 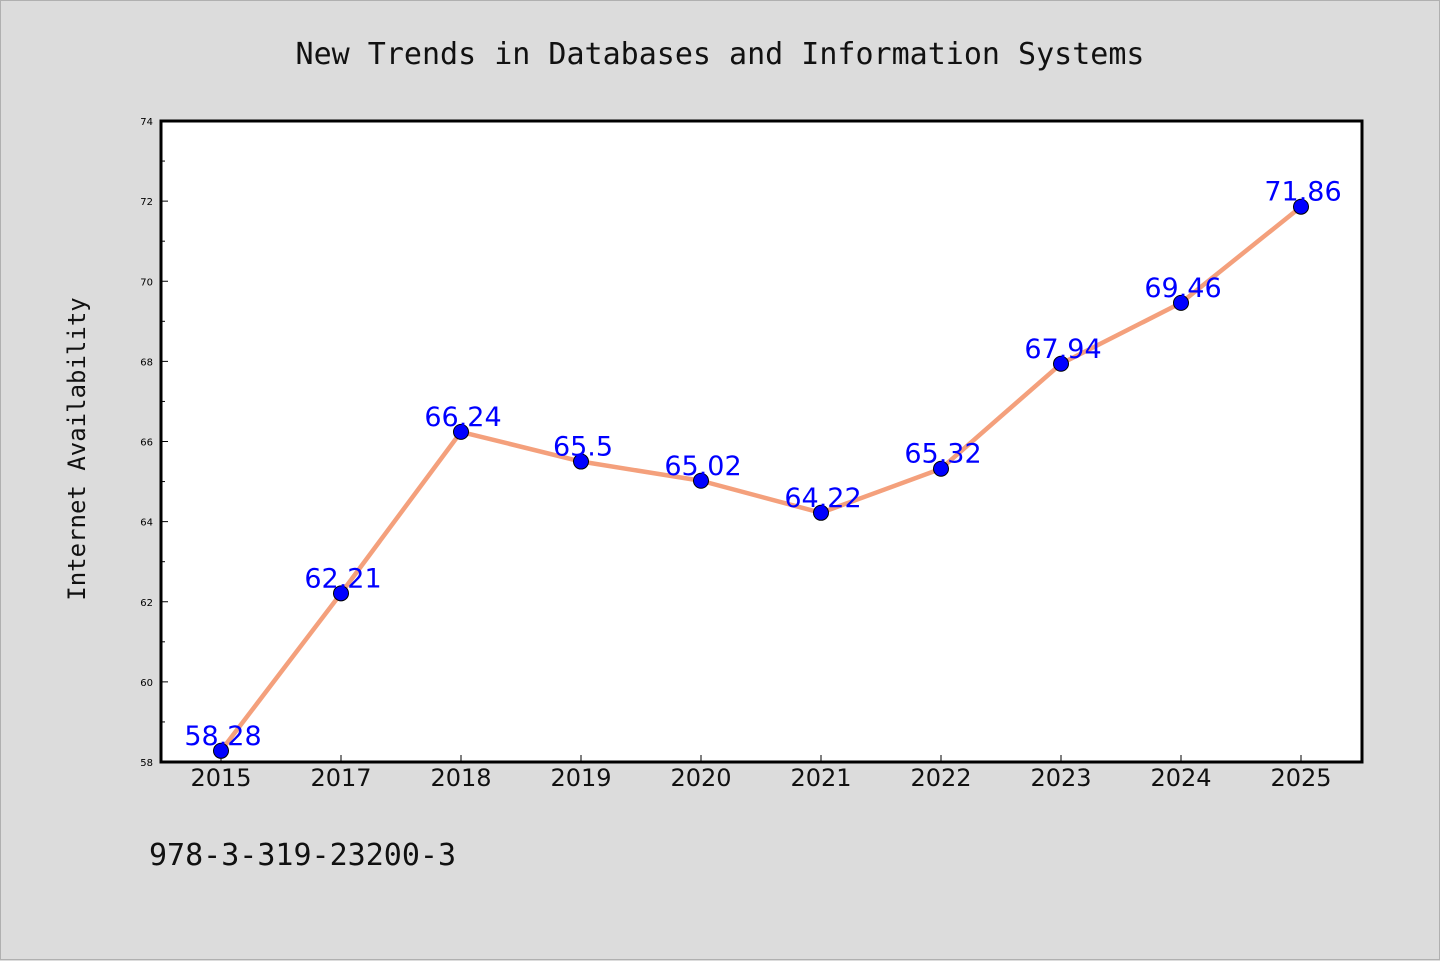 I want to click on data-label: 66.24, so click(x=462, y=417).